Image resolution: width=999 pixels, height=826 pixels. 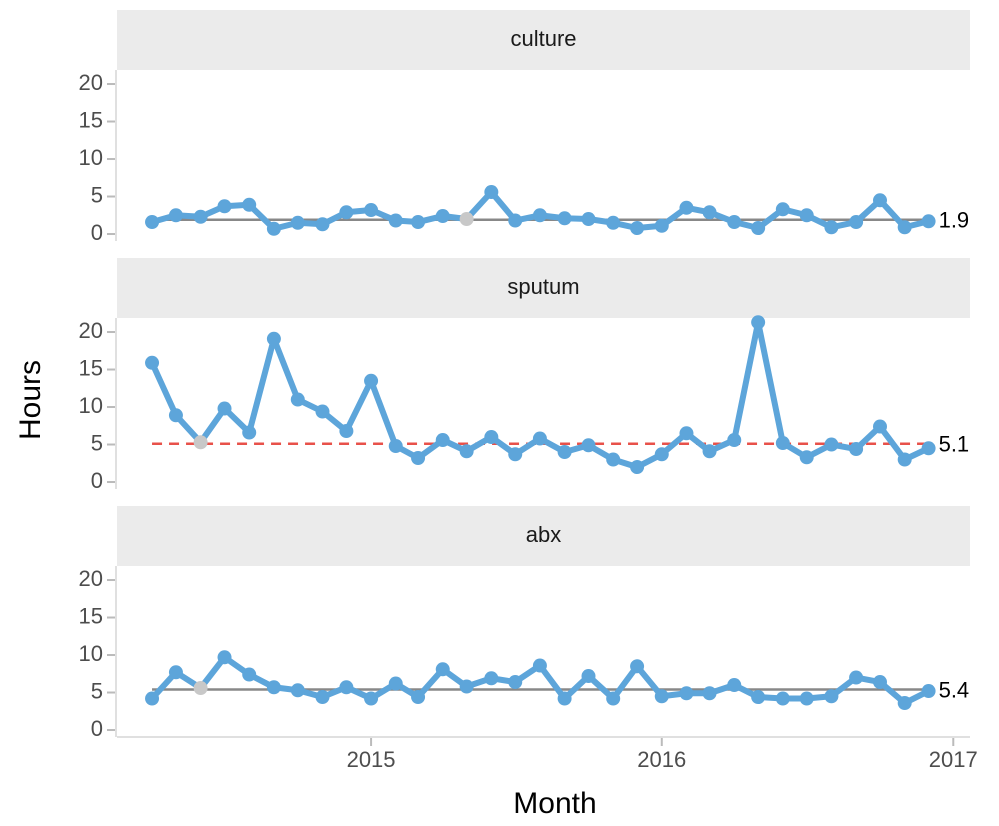 I want to click on x-axis-label: Month, so click(x=554, y=803).